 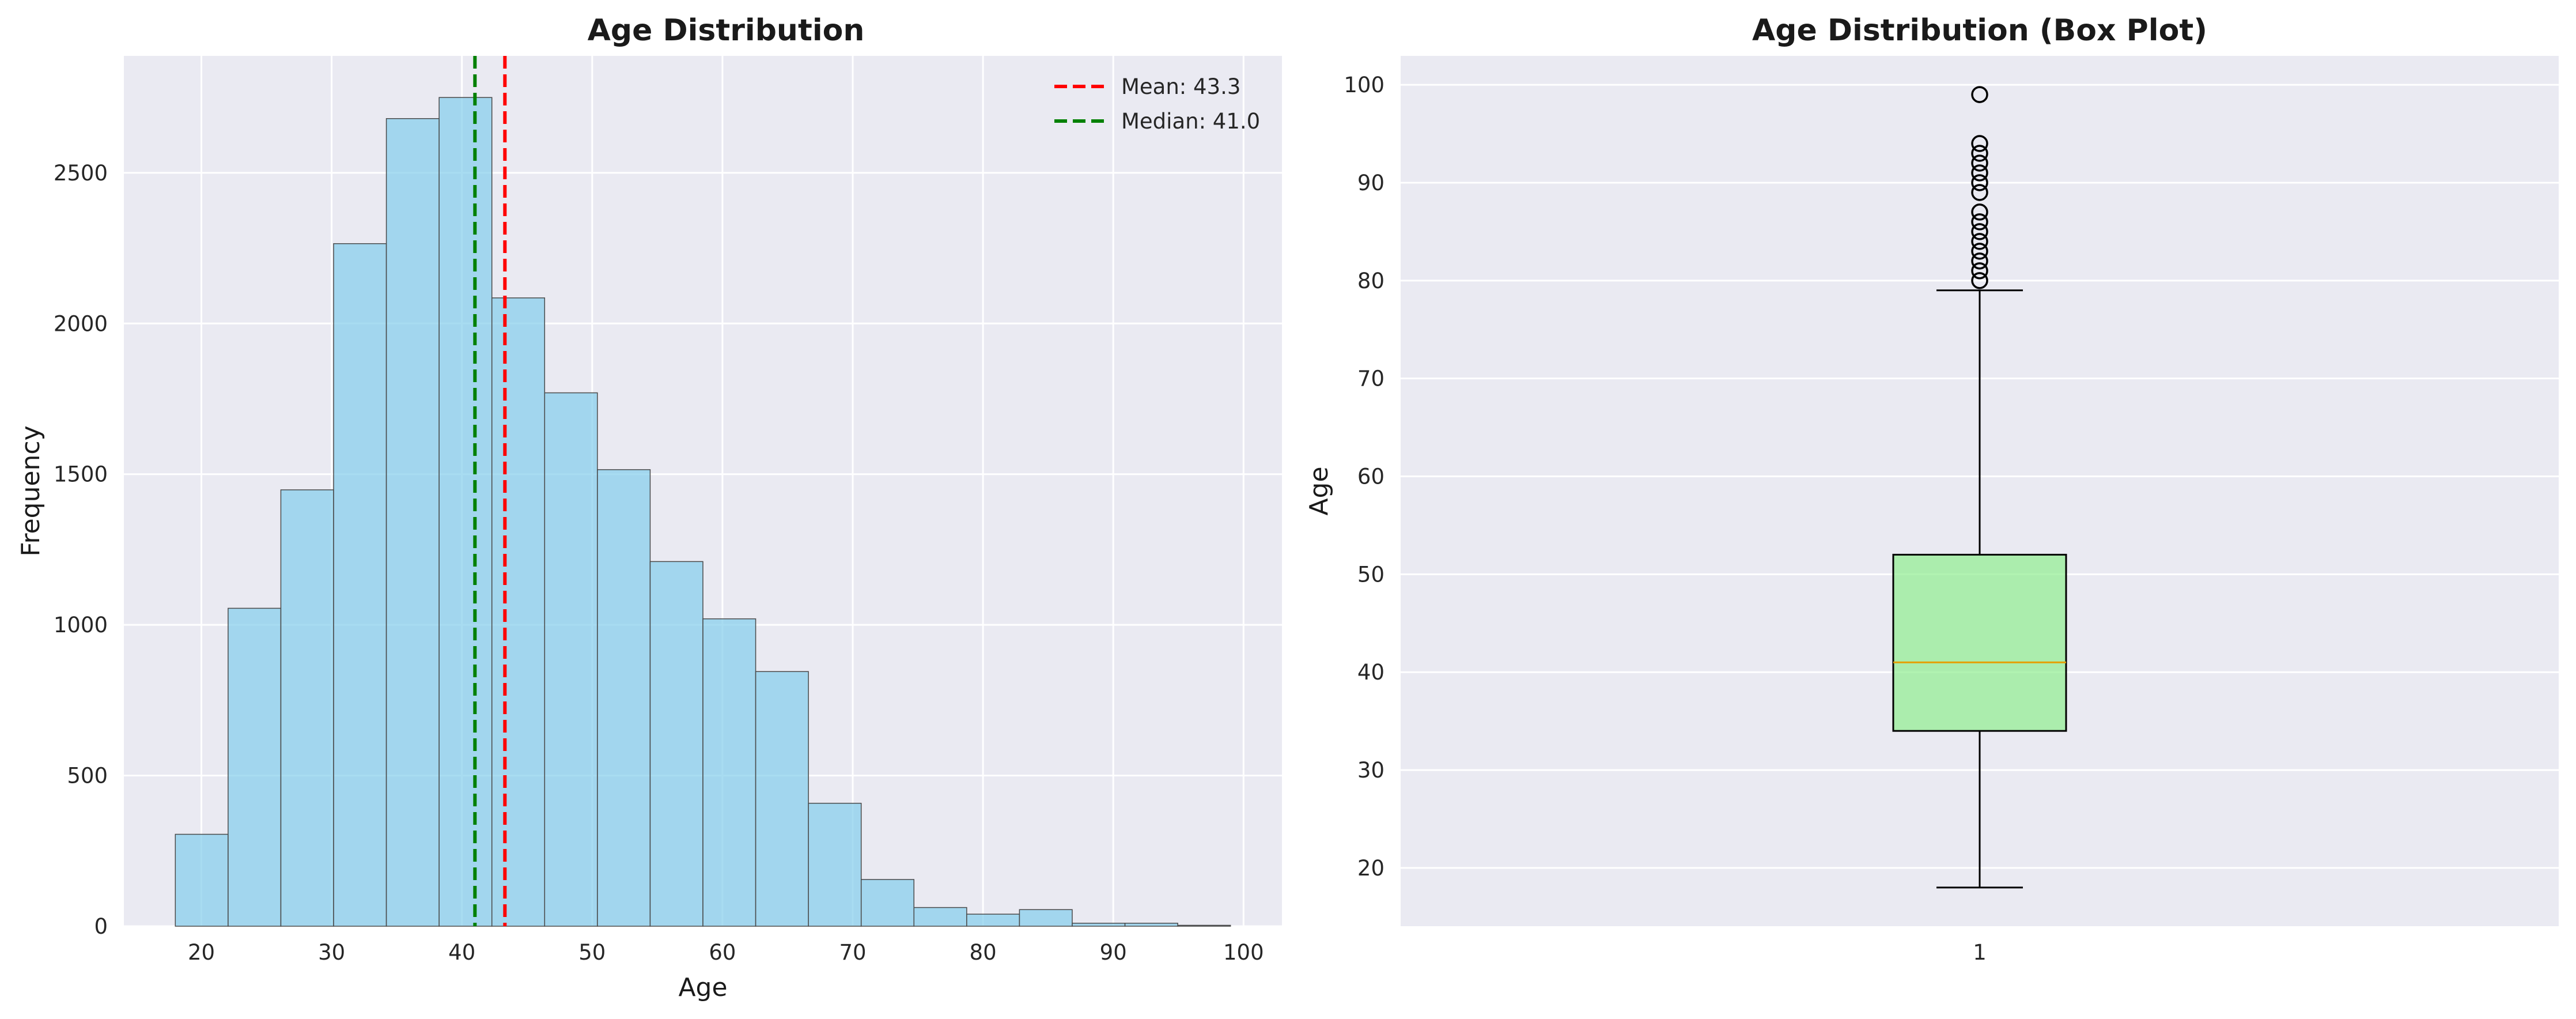 I want to click on boxplot-y-tick-label: 50, so click(x=1371, y=574).